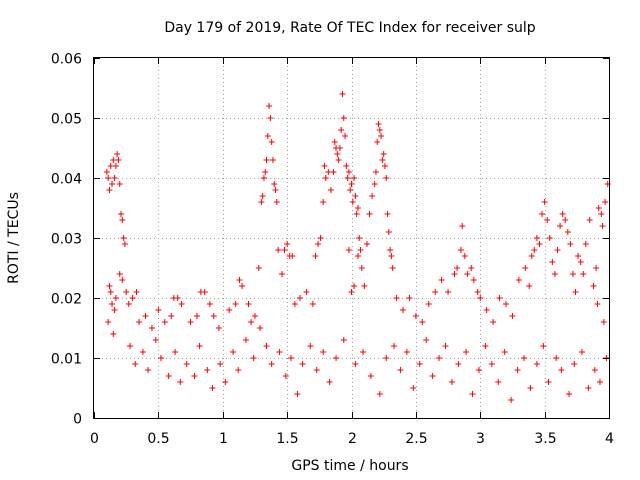 This screenshot has height=480, width=640. Describe the element at coordinates (158, 439) in the screenshot. I see `x-tick-label: 0.5` at that location.